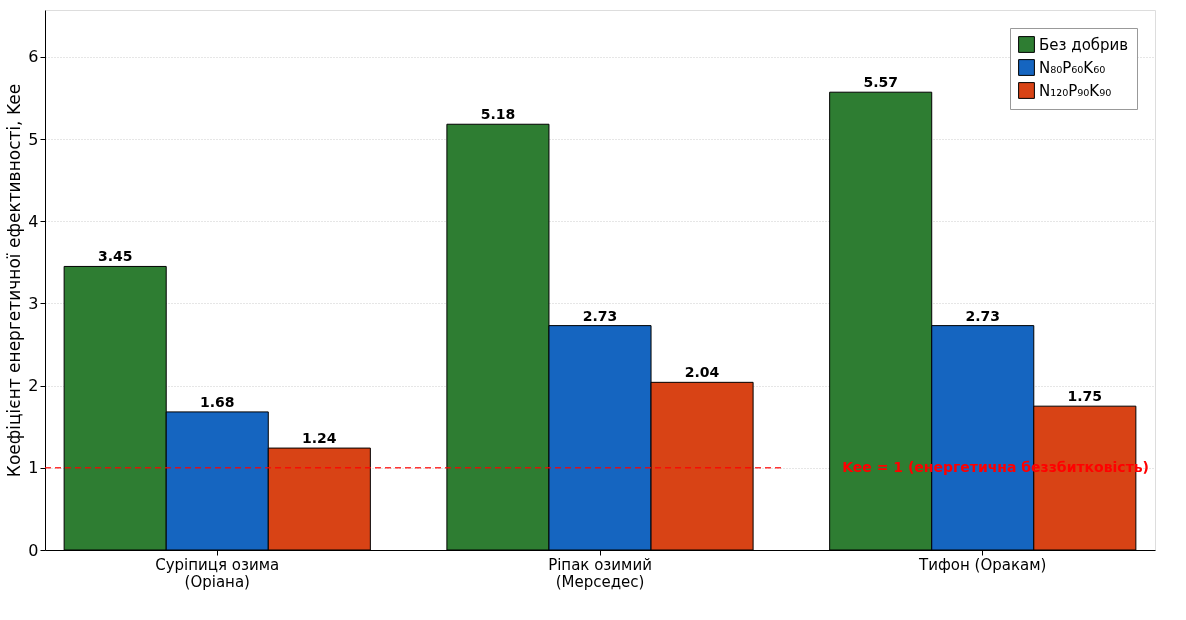 This screenshot has height=620, width=1186. I want to click on y-axis-title: Коефіцієнт енергетичної ефективності, Kee, so click(14, 280).